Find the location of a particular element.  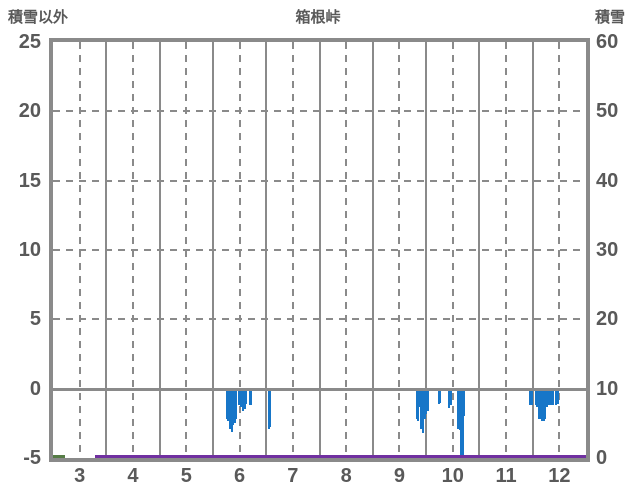

x-axis-tick-label: 7 is located at coordinates (293, 476).